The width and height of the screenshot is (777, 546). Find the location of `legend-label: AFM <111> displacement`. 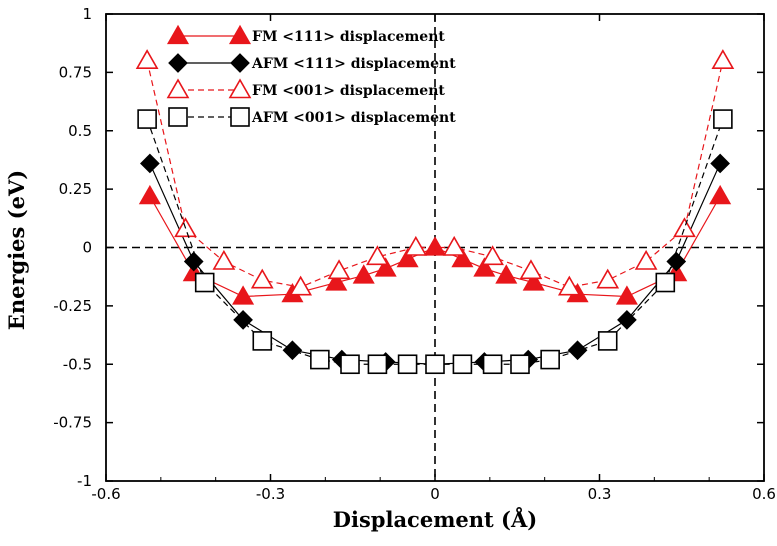

legend-label: AFM <111> displacement is located at coordinates (353, 64).